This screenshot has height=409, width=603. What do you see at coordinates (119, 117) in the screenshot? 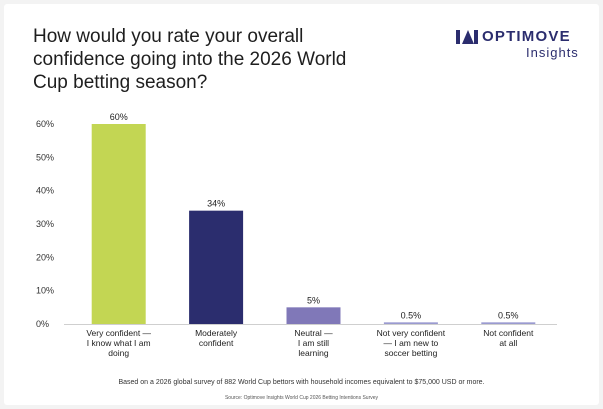
I see `bar-value-label: 60%` at bounding box center [119, 117].